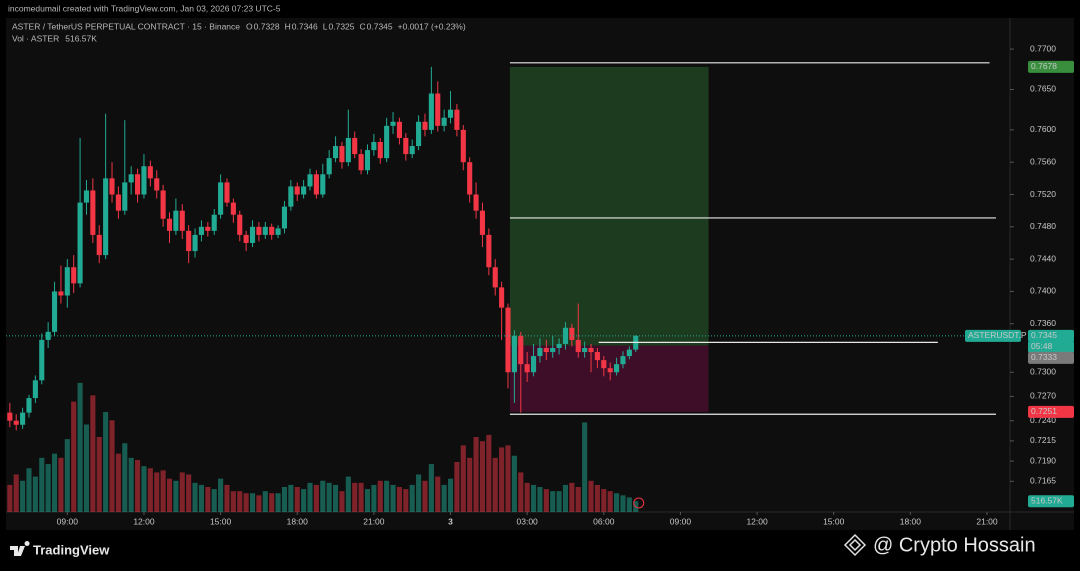  Describe the element at coordinates (71, 549) in the screenshot. I see `brand: TradingView` at that location.